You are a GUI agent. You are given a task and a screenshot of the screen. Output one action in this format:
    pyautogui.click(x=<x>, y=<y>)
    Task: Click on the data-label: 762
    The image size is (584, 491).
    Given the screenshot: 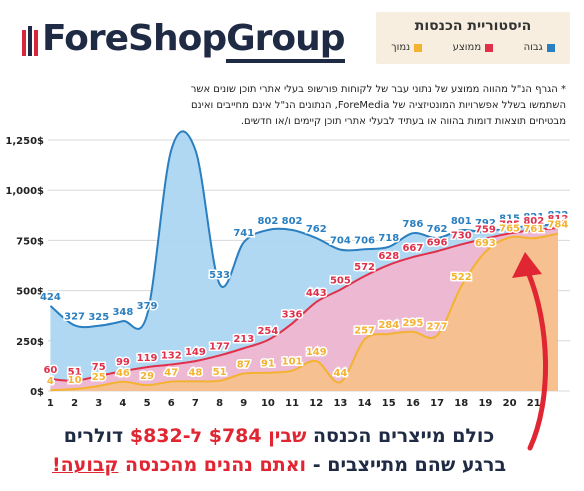 What is the action you would take?
    pyautogui.click(x=316, y=229)
    